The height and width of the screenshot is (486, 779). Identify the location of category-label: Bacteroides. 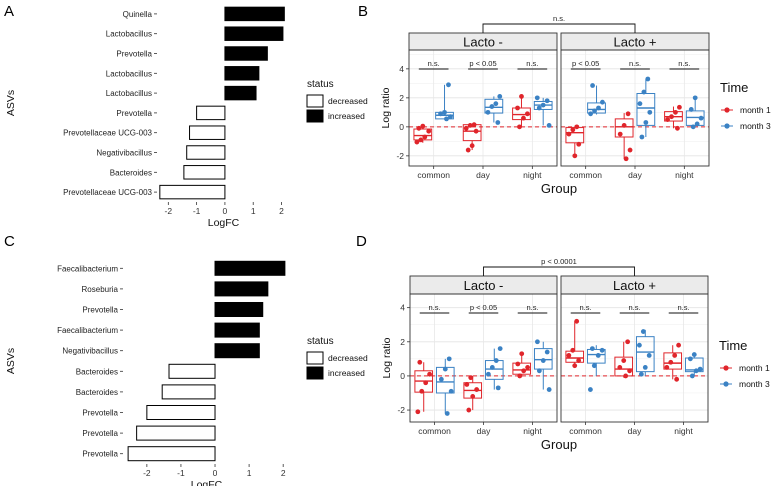
(131, 172).